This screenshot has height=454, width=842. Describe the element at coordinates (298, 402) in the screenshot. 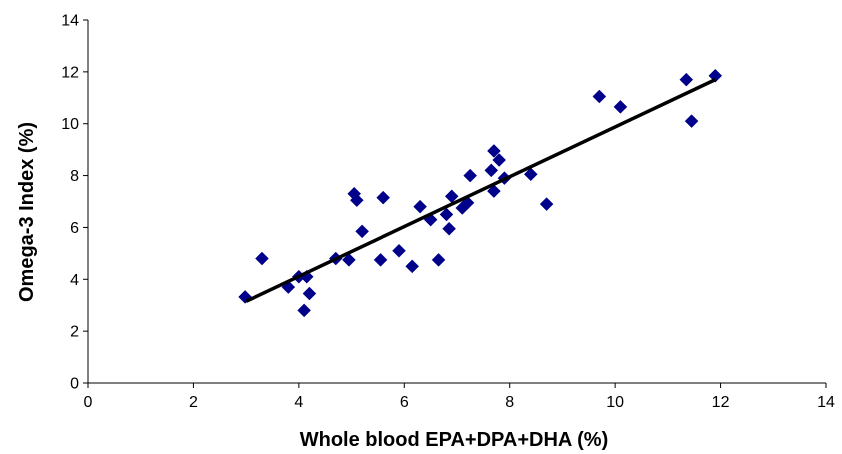

I see `x-tick-label: 4` at that location.